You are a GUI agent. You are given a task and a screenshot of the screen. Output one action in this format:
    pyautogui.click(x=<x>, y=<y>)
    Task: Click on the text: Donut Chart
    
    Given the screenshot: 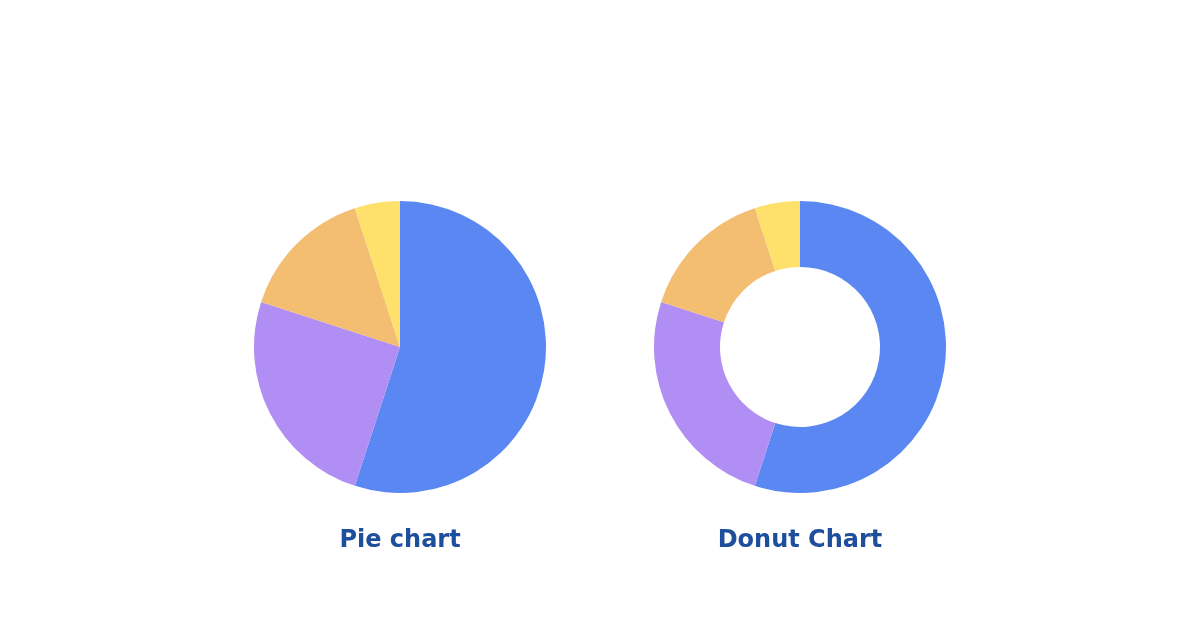 What is the action you would take?
    pyautogui.click(x=800, y=539)
    